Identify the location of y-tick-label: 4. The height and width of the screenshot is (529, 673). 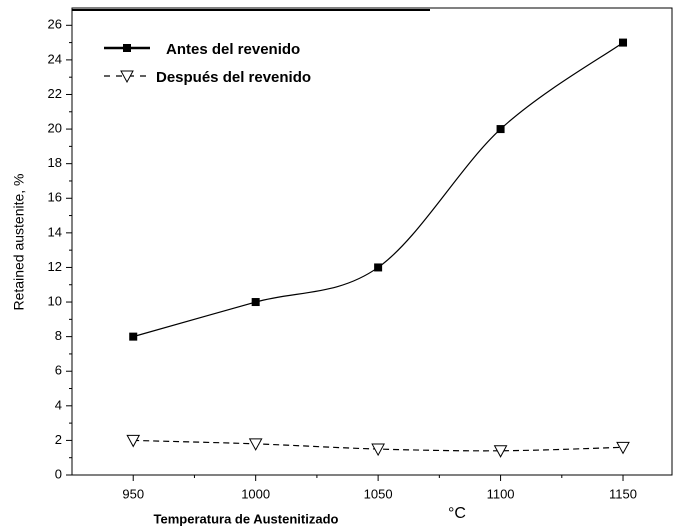
(58, 404).